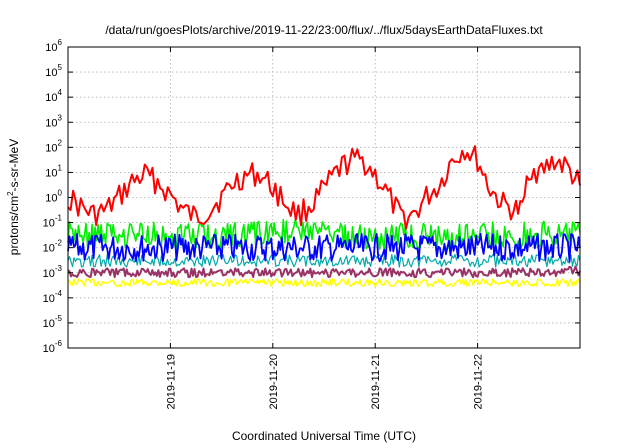  What do you see at coordinates (53, 146) in the screenshot?
I see `y-tick-label: 10²` at bounding box center [53, 146].